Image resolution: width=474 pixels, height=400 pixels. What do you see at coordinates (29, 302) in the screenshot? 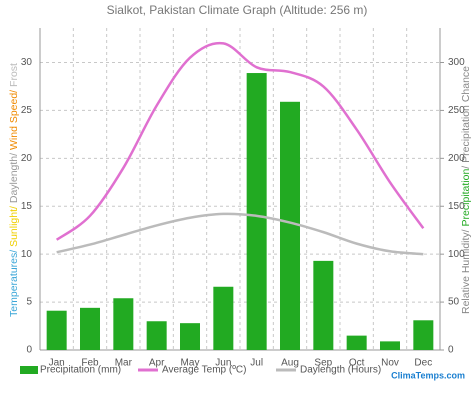
I see `y-tick-label: 5` at bounding box center [29, 302].